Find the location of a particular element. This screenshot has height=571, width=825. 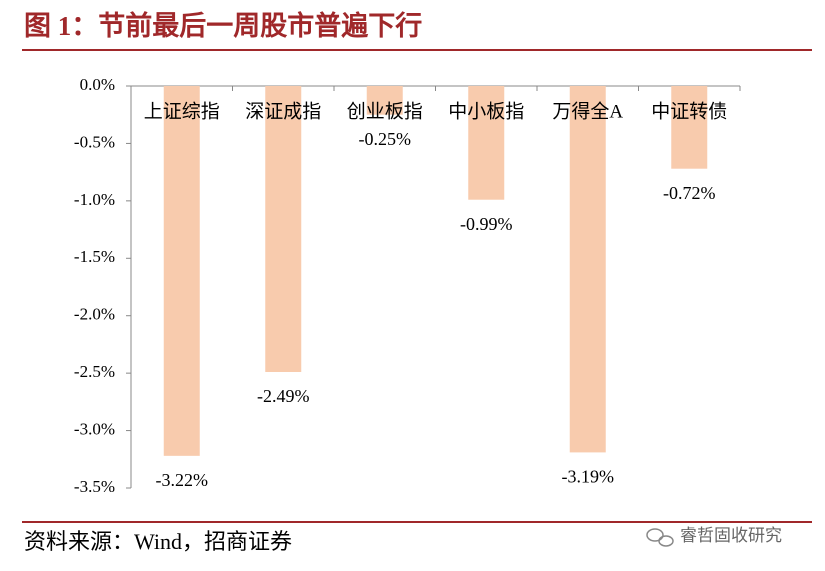

y-tick-label: -0.5% is located at coordinates (94, 141).